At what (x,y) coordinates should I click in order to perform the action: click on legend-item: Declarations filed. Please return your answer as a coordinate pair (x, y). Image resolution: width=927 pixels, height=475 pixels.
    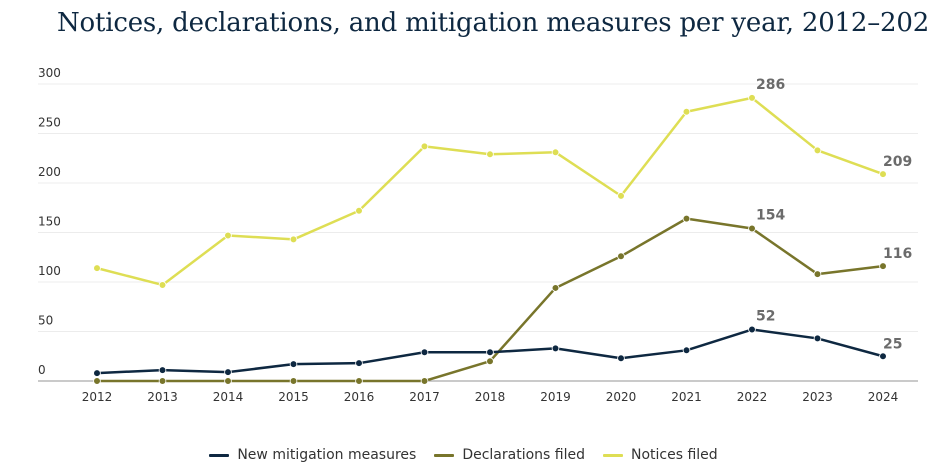
    Looking at the image, I should click on (509, 455).